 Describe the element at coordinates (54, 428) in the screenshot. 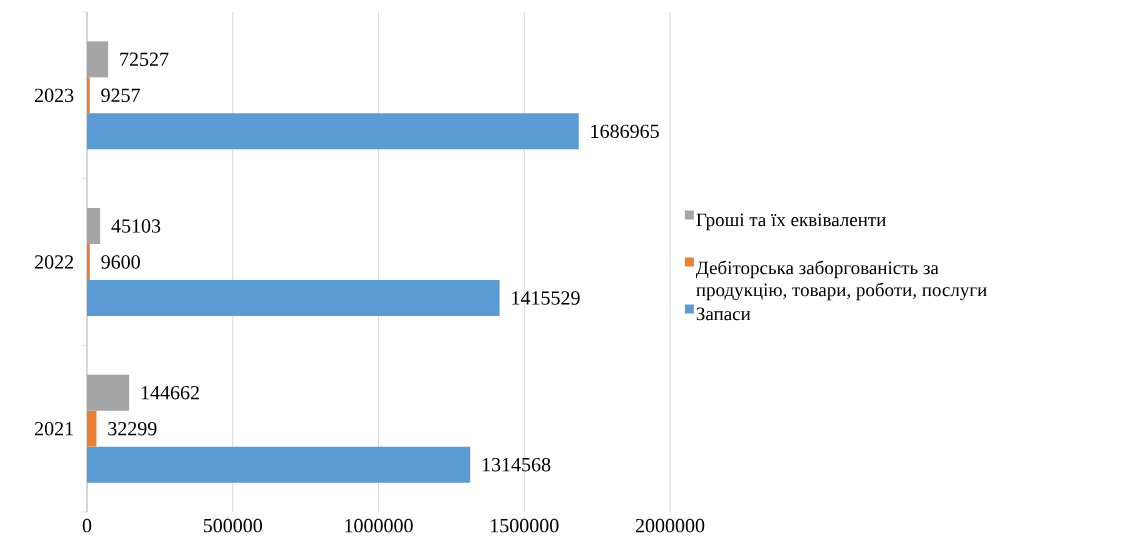

I see `y-tick-label: 2021` at that location.